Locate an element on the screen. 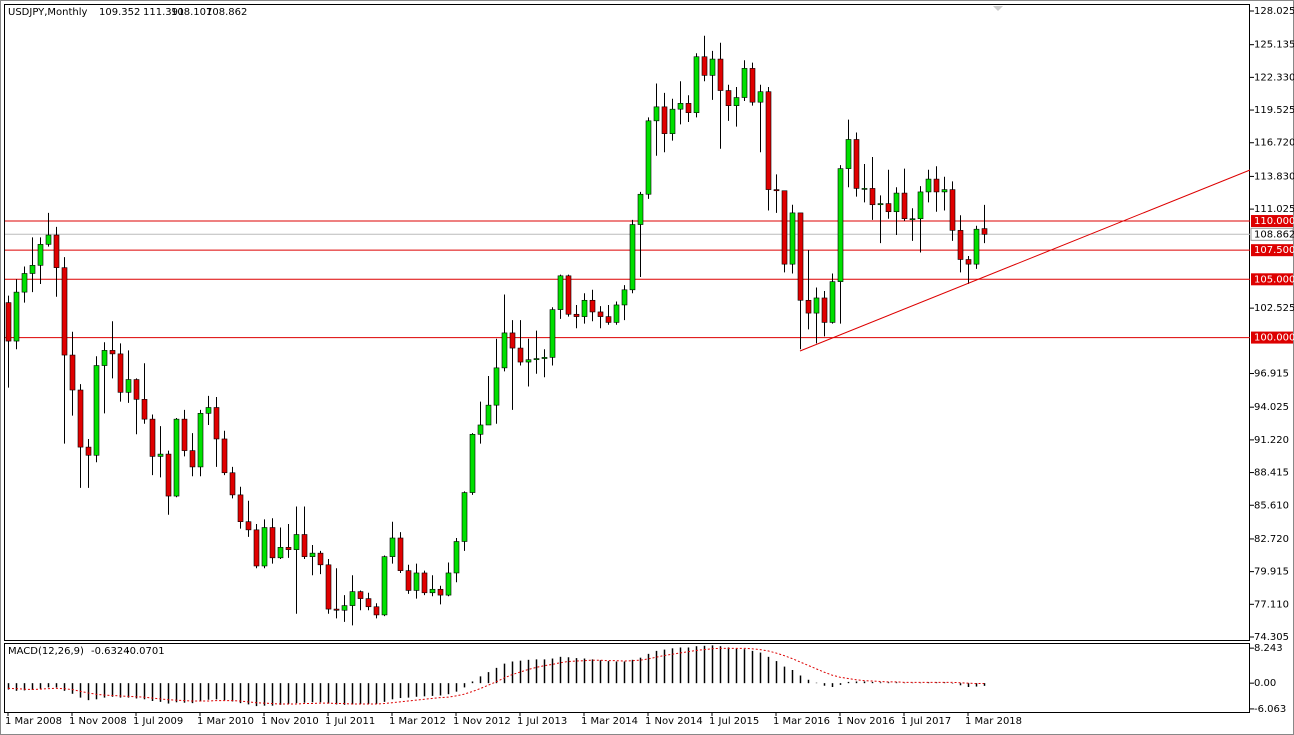  level-label-box is located at coordinates (1272, 279).